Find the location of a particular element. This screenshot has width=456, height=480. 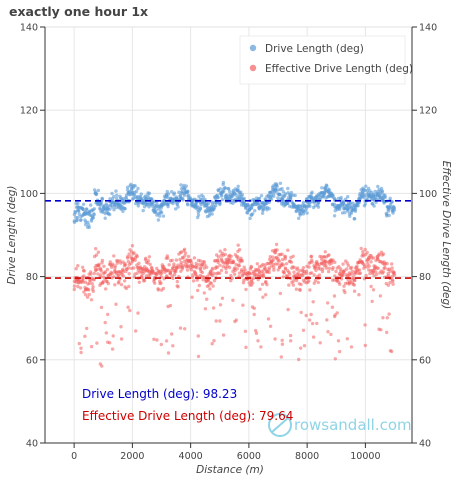

y-tick-label: 60 is located at coordinates (32, 360).